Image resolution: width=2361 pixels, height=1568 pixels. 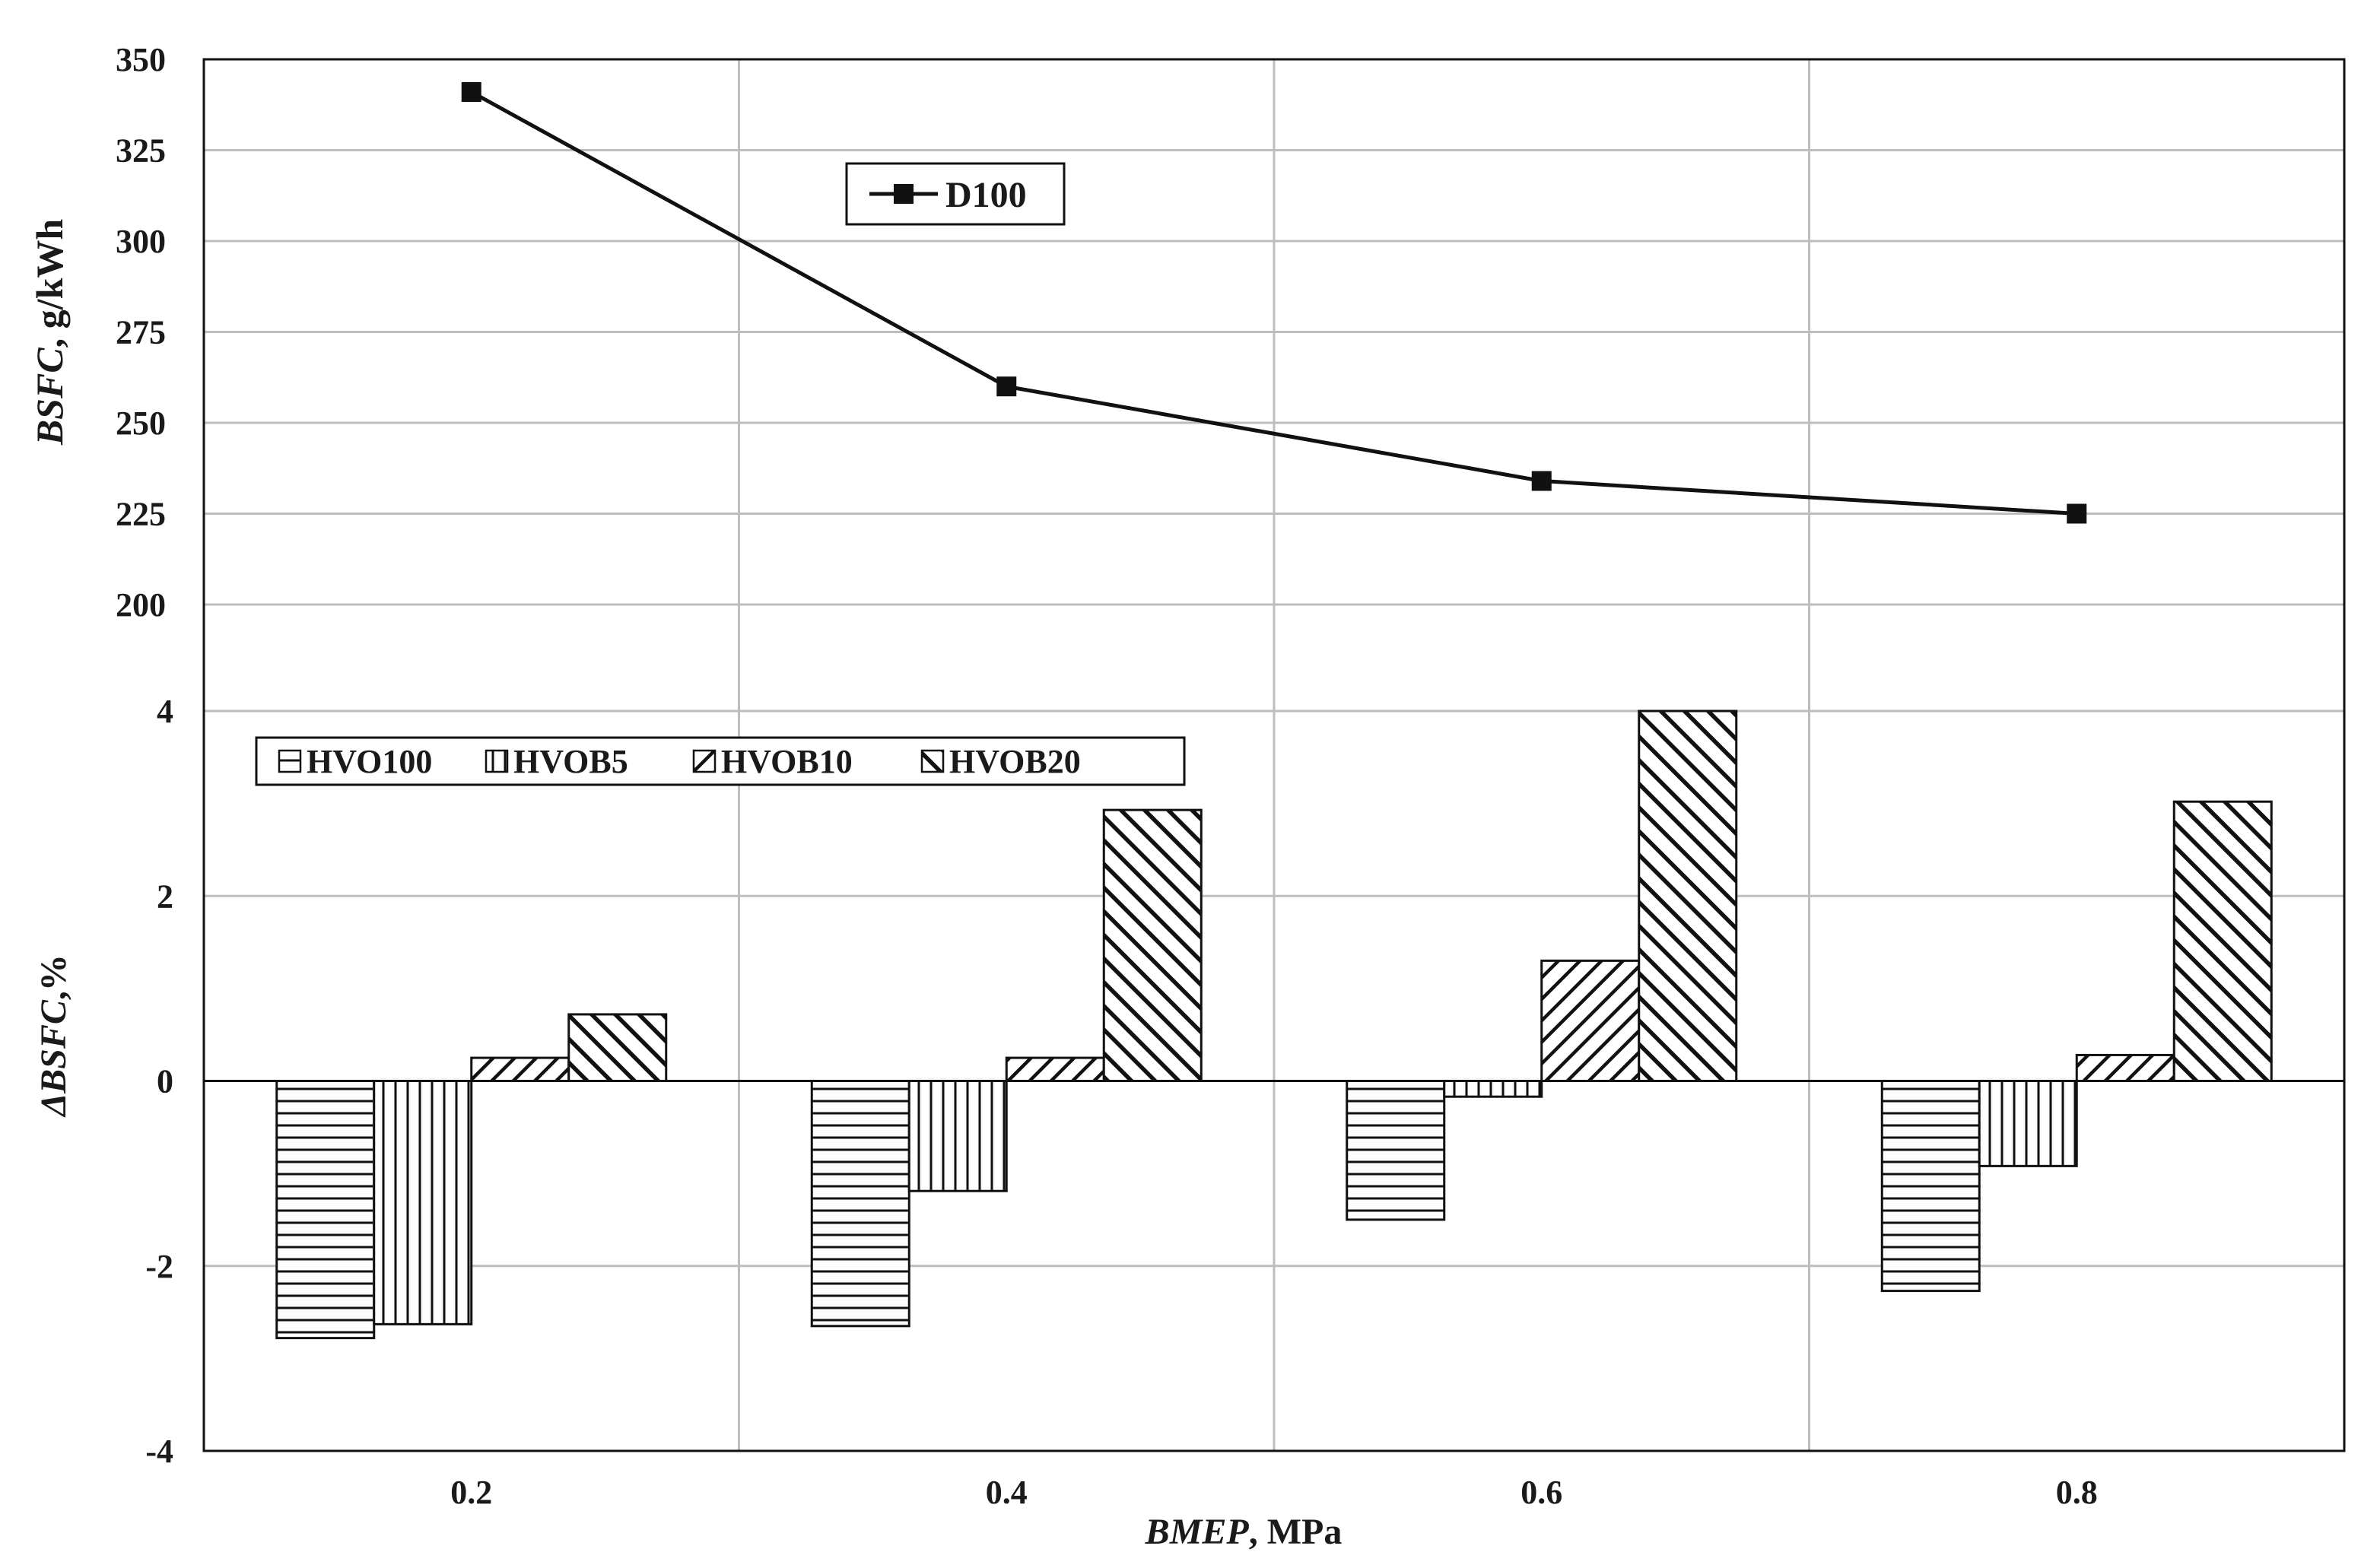 I want to click on bottom-y-axis-title: ΔBSFC,%, so click(x=53, y=1036).